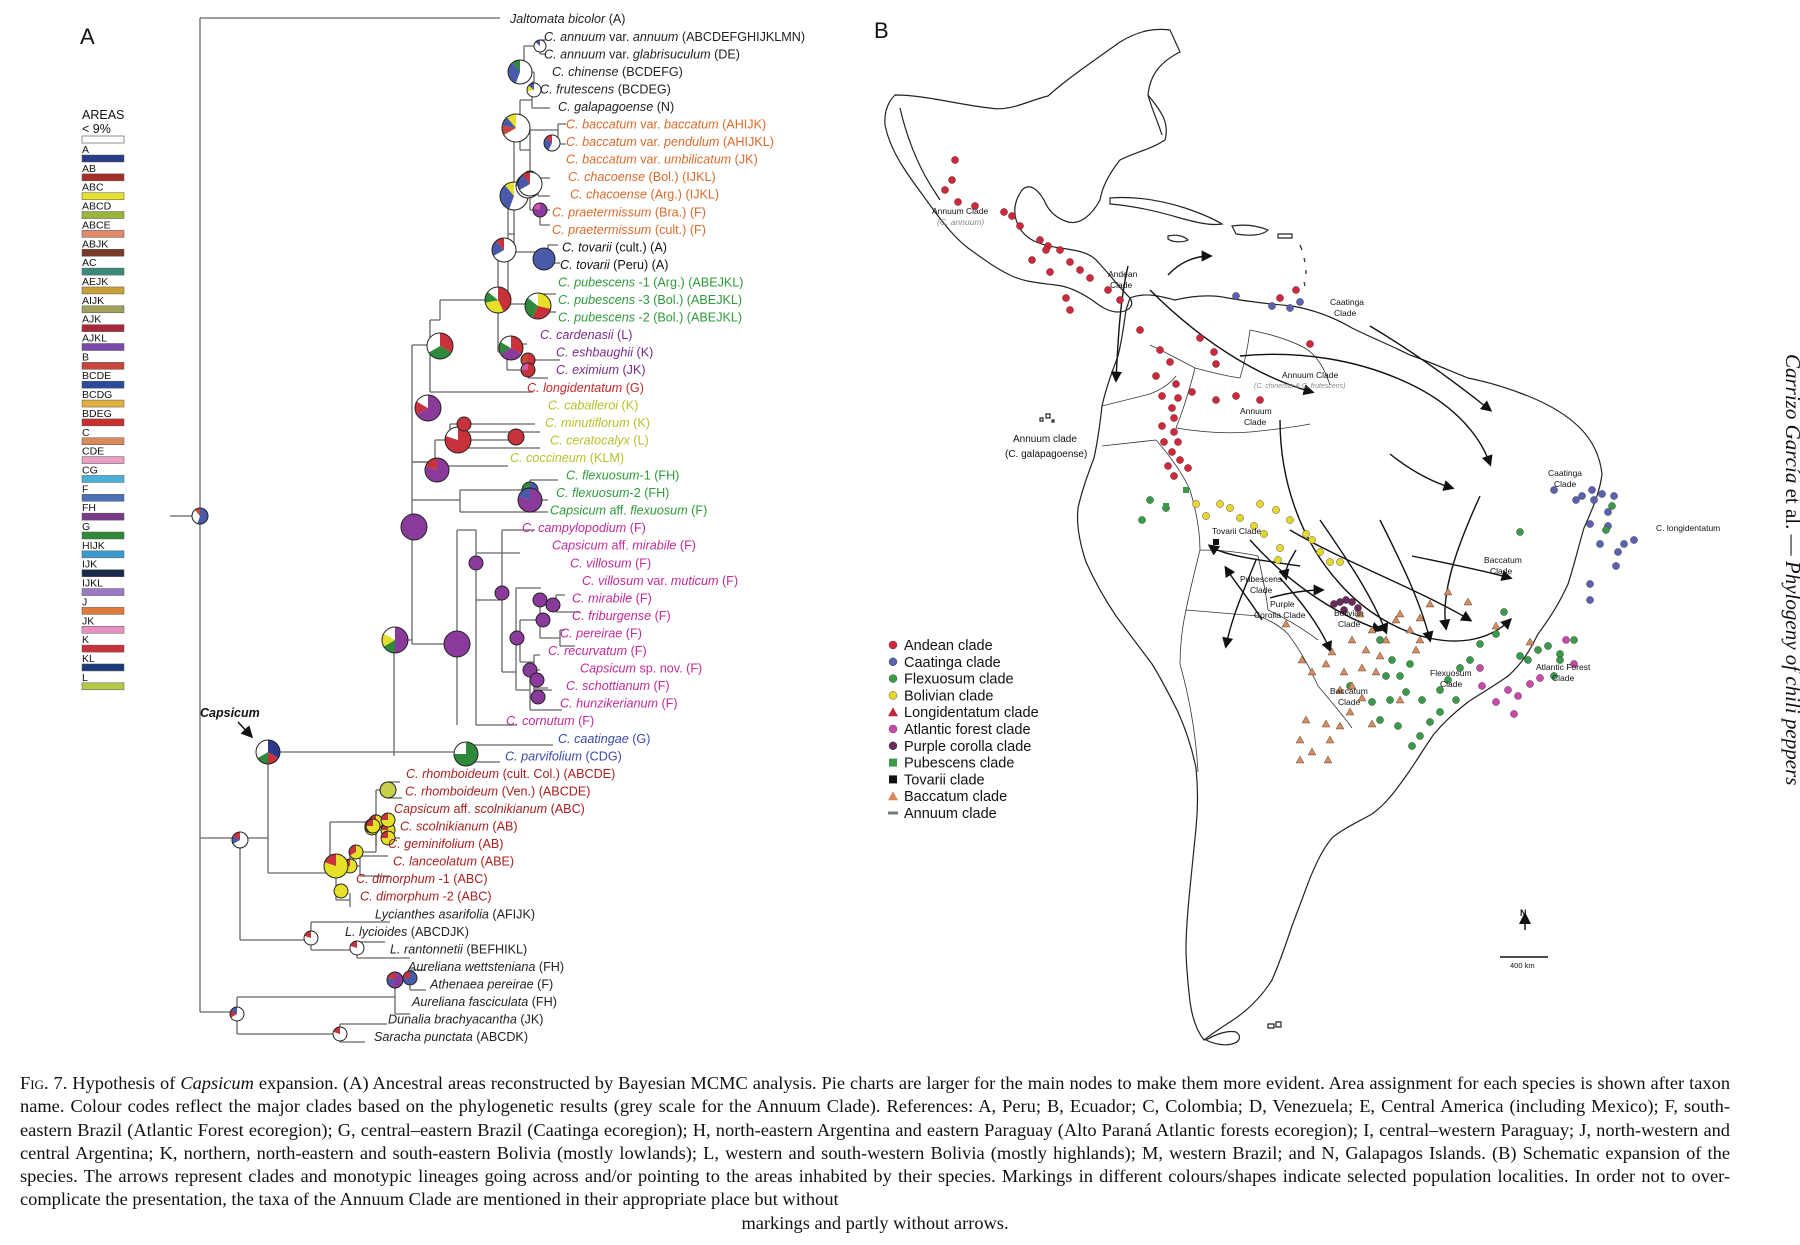  I want to click on taxon-label: C. praetermissum (cult.) (F), so click(629, 230).